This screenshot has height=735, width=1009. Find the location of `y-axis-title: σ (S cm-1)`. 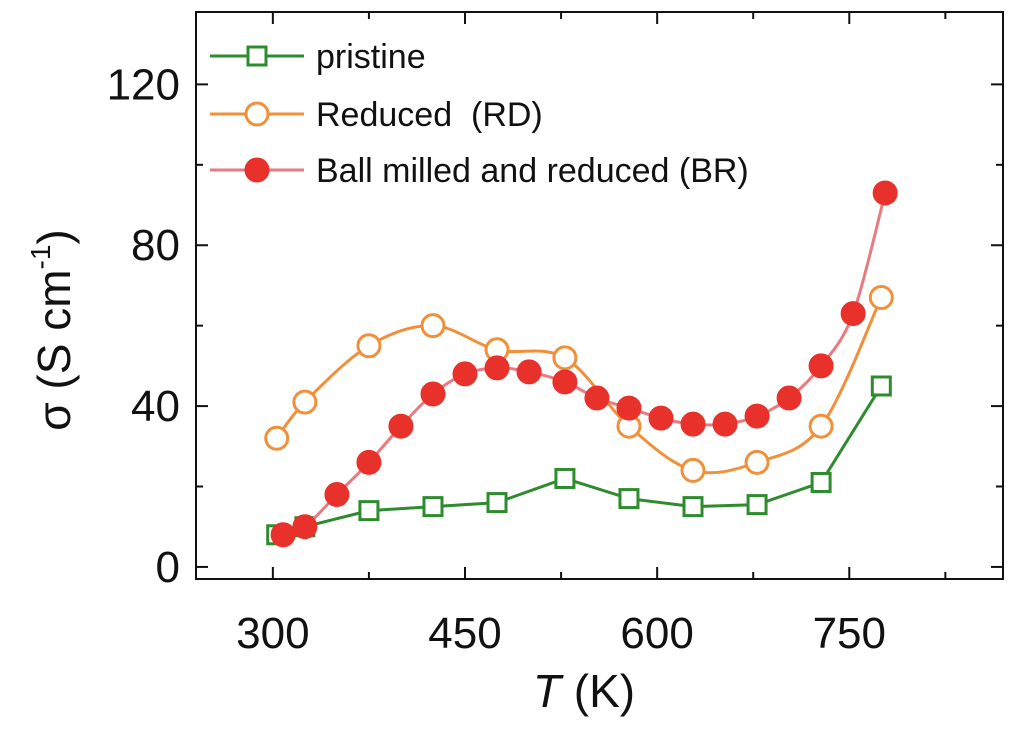

y-axis-title: σ (S cm-1) is located at coordinates (52, 330).